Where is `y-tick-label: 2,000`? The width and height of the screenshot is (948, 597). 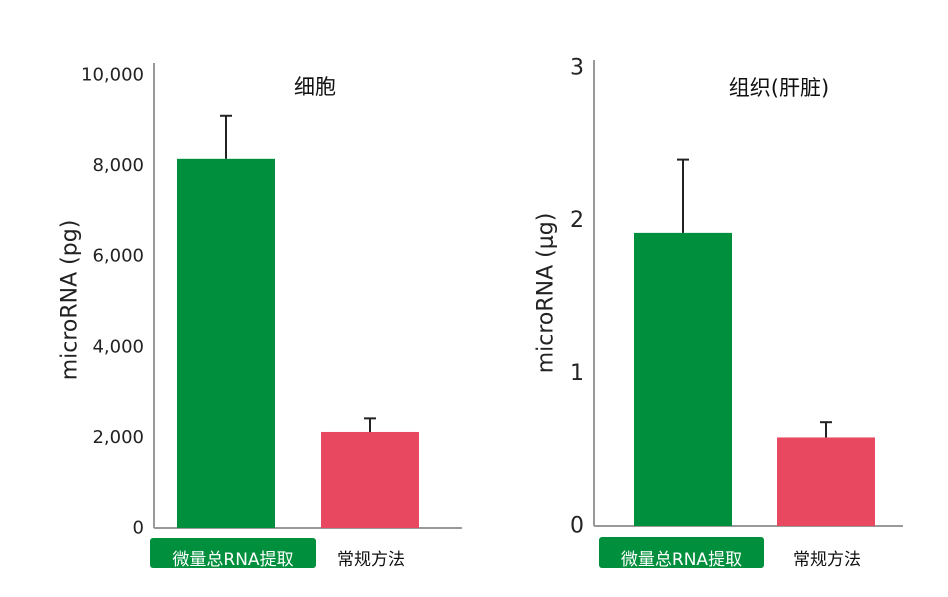
y-tick-label: 2,000 is located at coordinates (118, 437).